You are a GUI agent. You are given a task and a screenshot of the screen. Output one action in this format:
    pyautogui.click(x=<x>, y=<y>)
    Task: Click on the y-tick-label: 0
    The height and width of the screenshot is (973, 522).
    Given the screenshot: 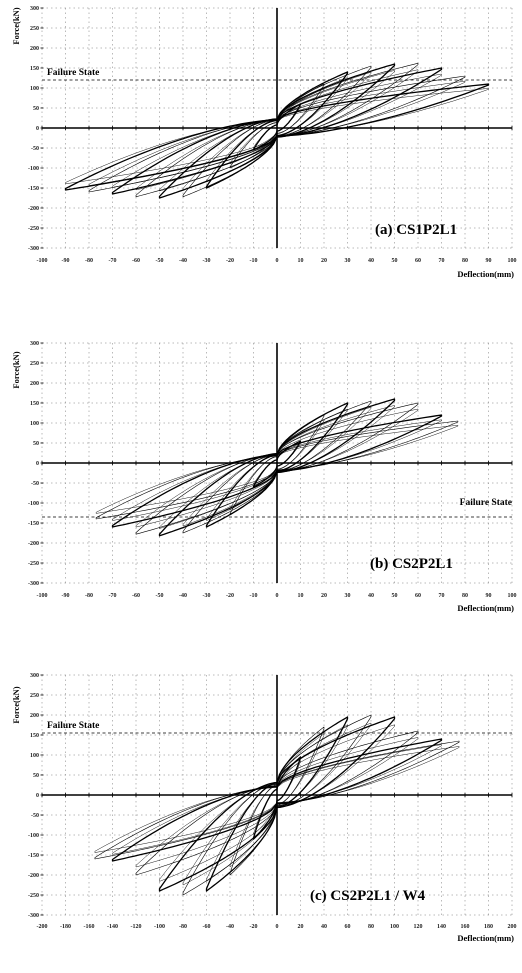 What is the action you would take?
    pyautogui.click(x=37, y=129)
    